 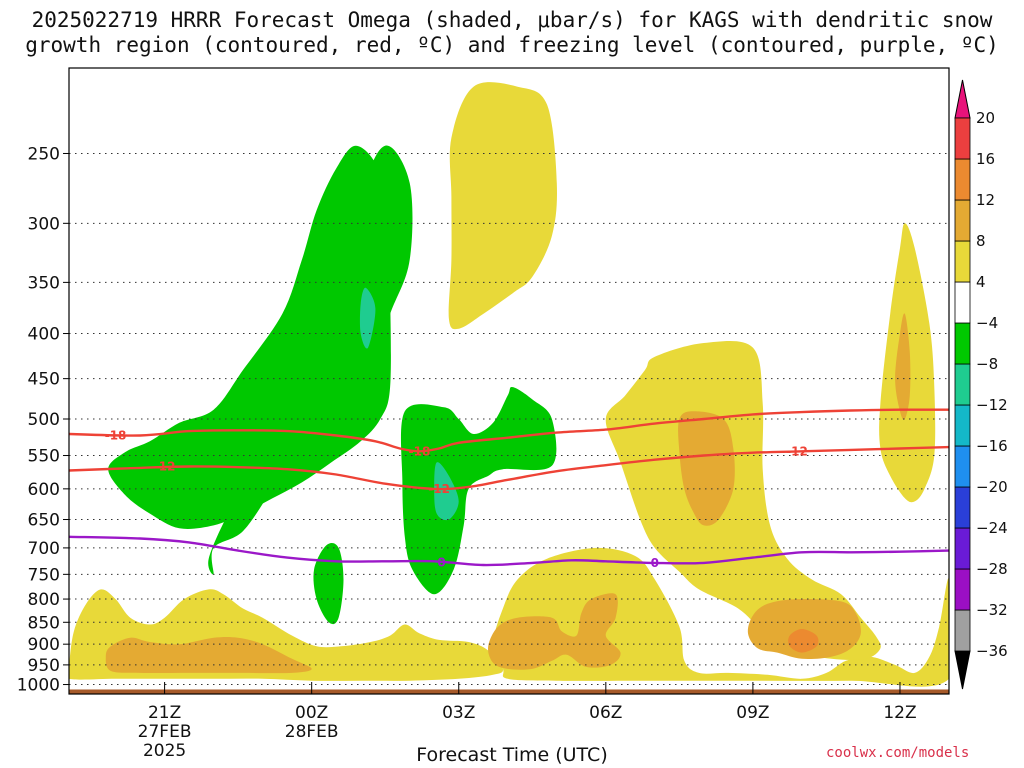 I want to click on ground-layer, so click(x=509, y=691).